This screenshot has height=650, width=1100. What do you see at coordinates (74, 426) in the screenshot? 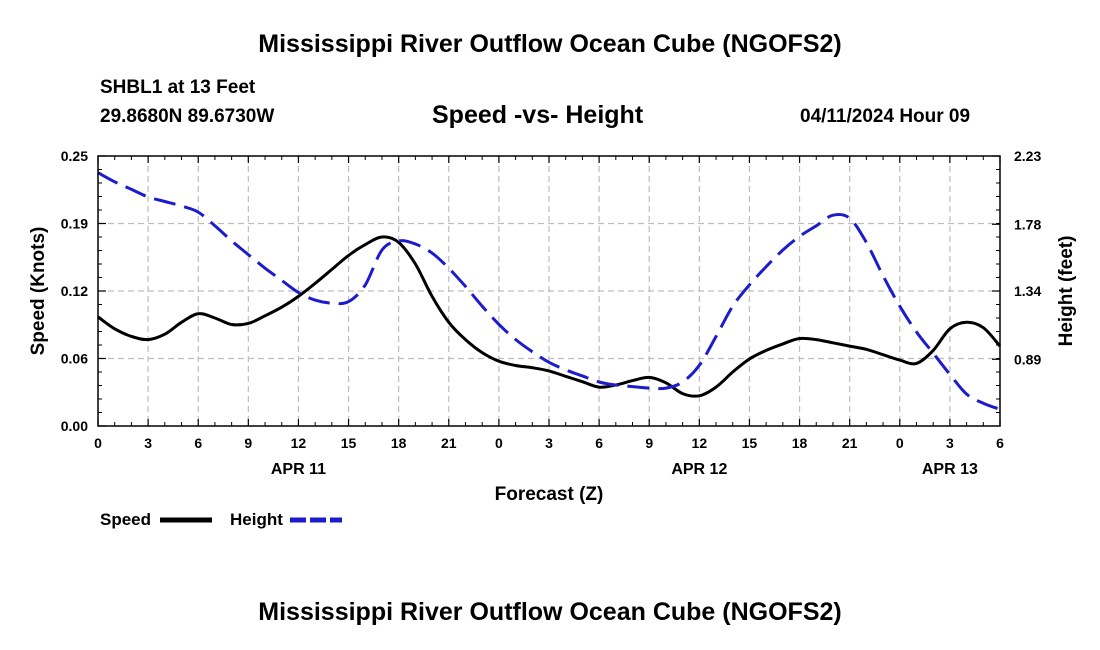
I see `y-left-tick-label: 0.00` at bounding box center [74, 426].